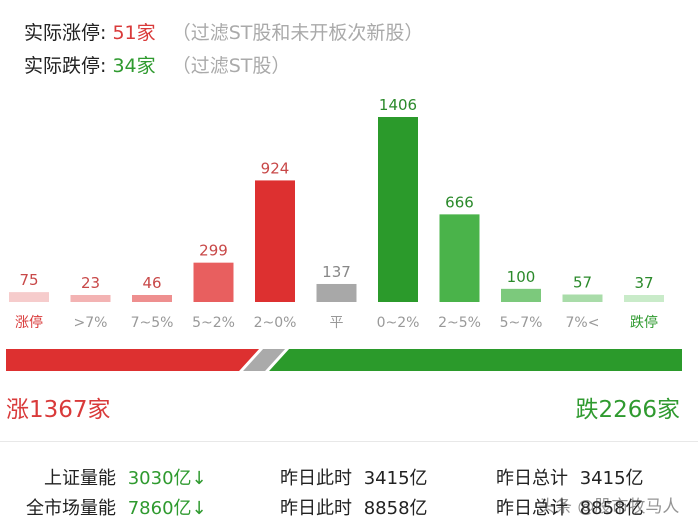  I want to click on market-yesterday-total: 昨日总计 8858亿, so click(570, 507).